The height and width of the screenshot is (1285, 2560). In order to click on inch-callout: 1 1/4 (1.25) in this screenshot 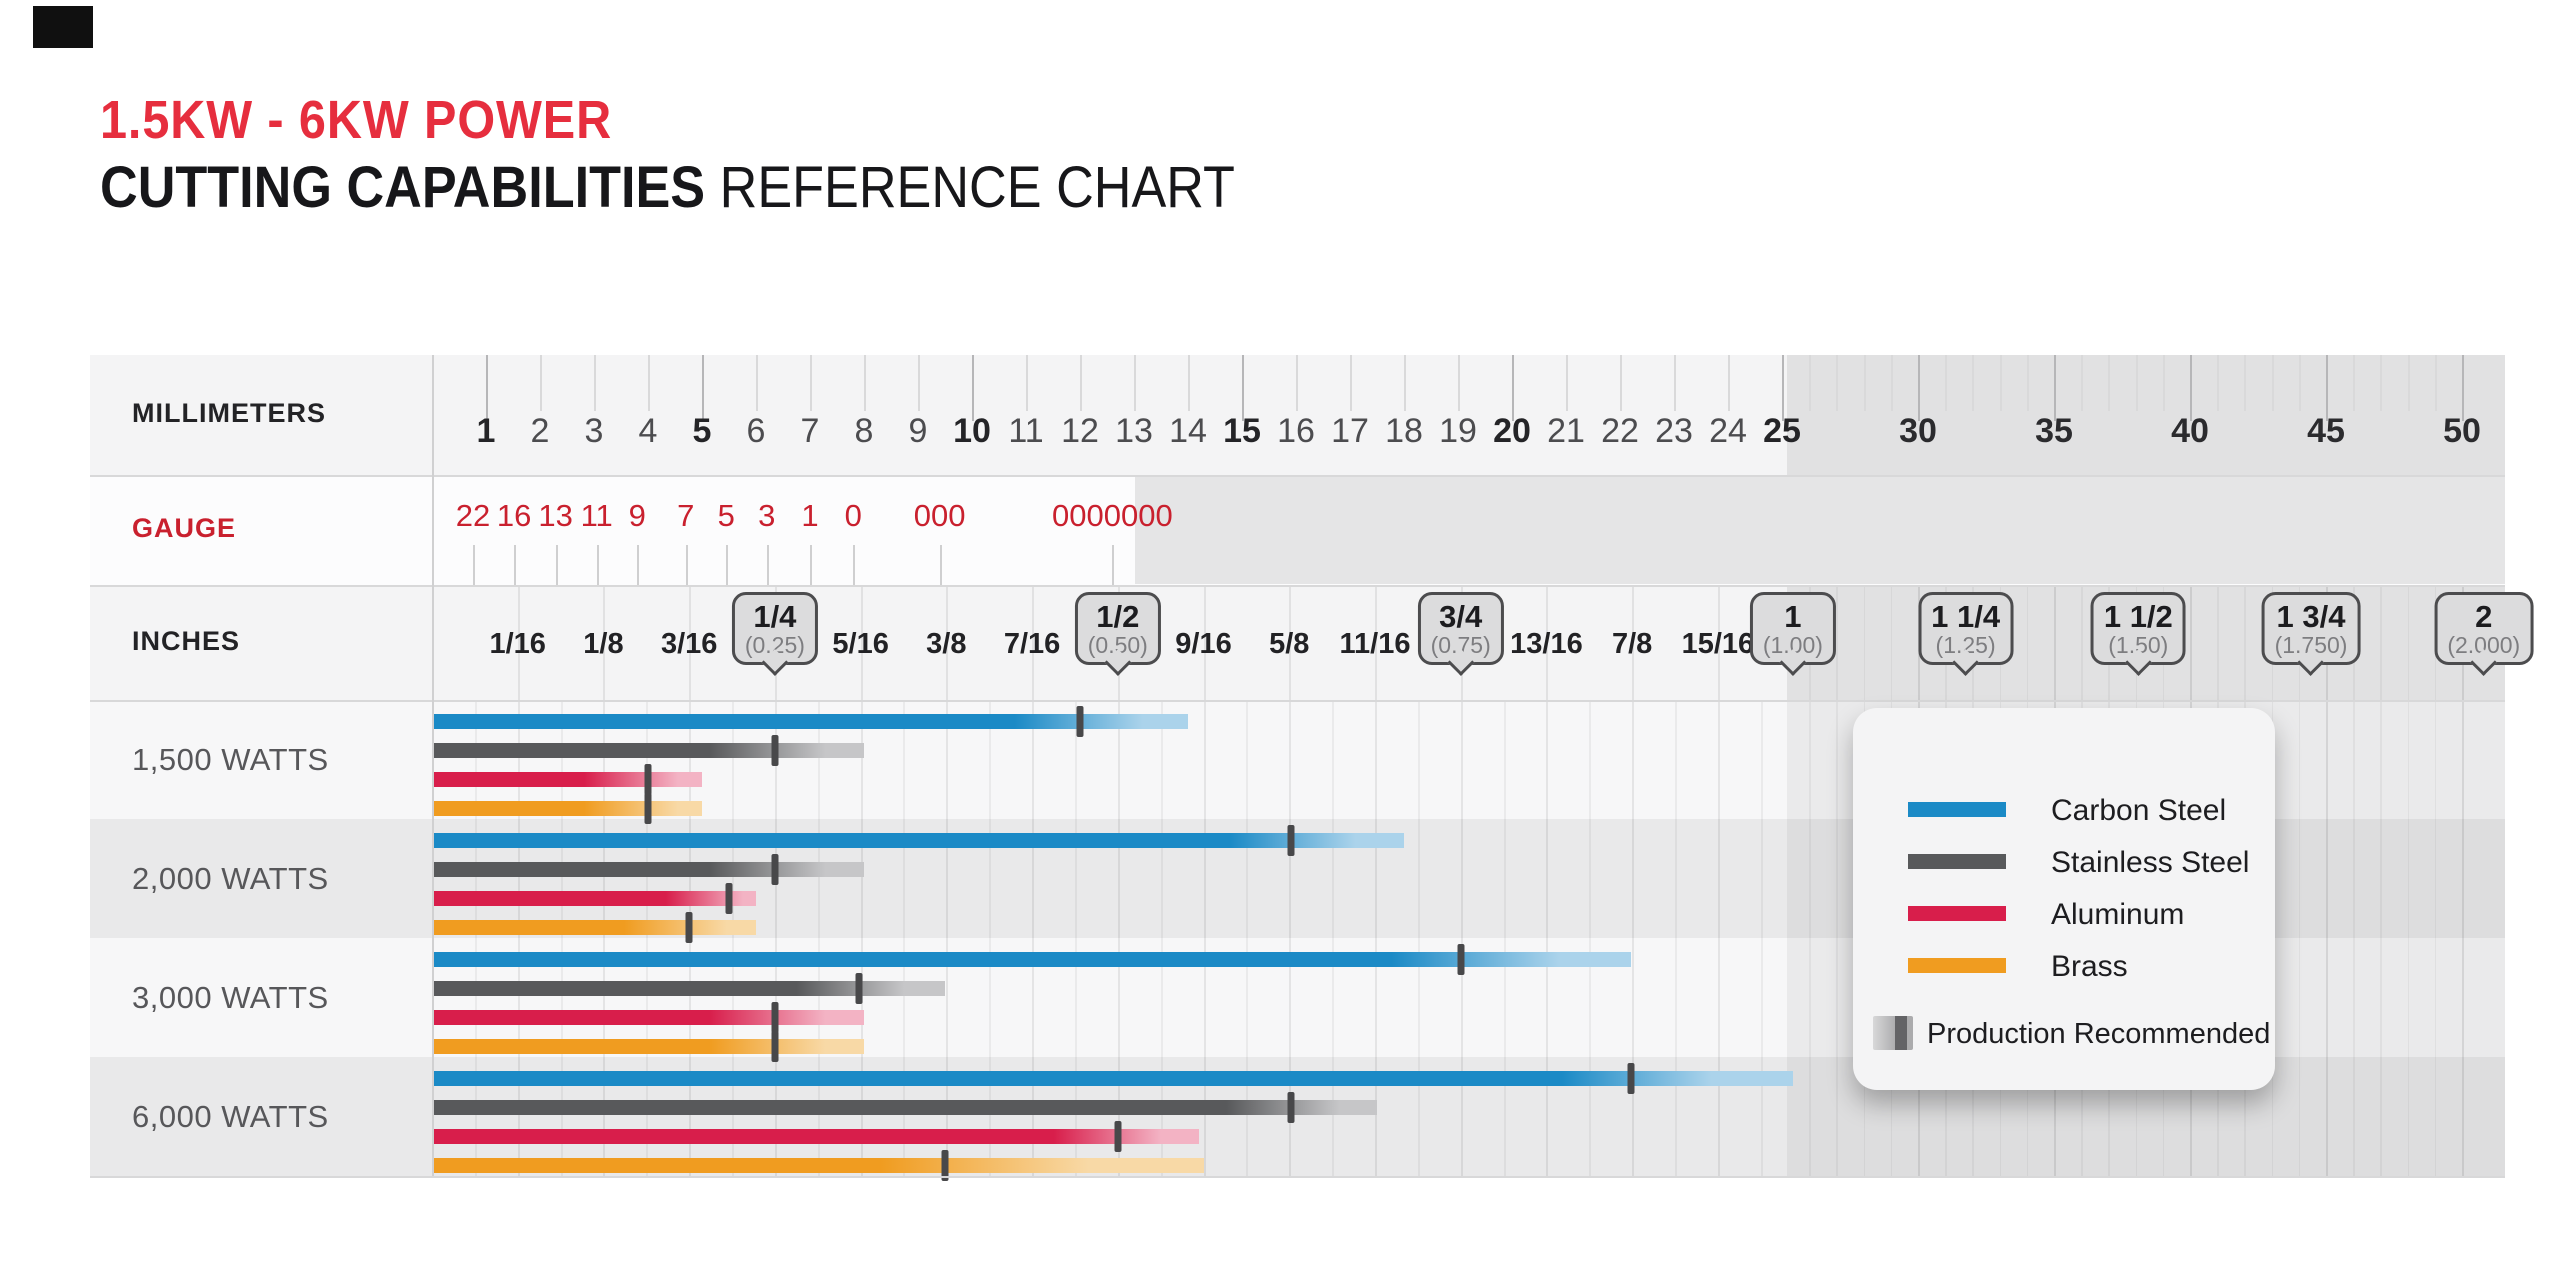, I will do `click(1966, 634)`.